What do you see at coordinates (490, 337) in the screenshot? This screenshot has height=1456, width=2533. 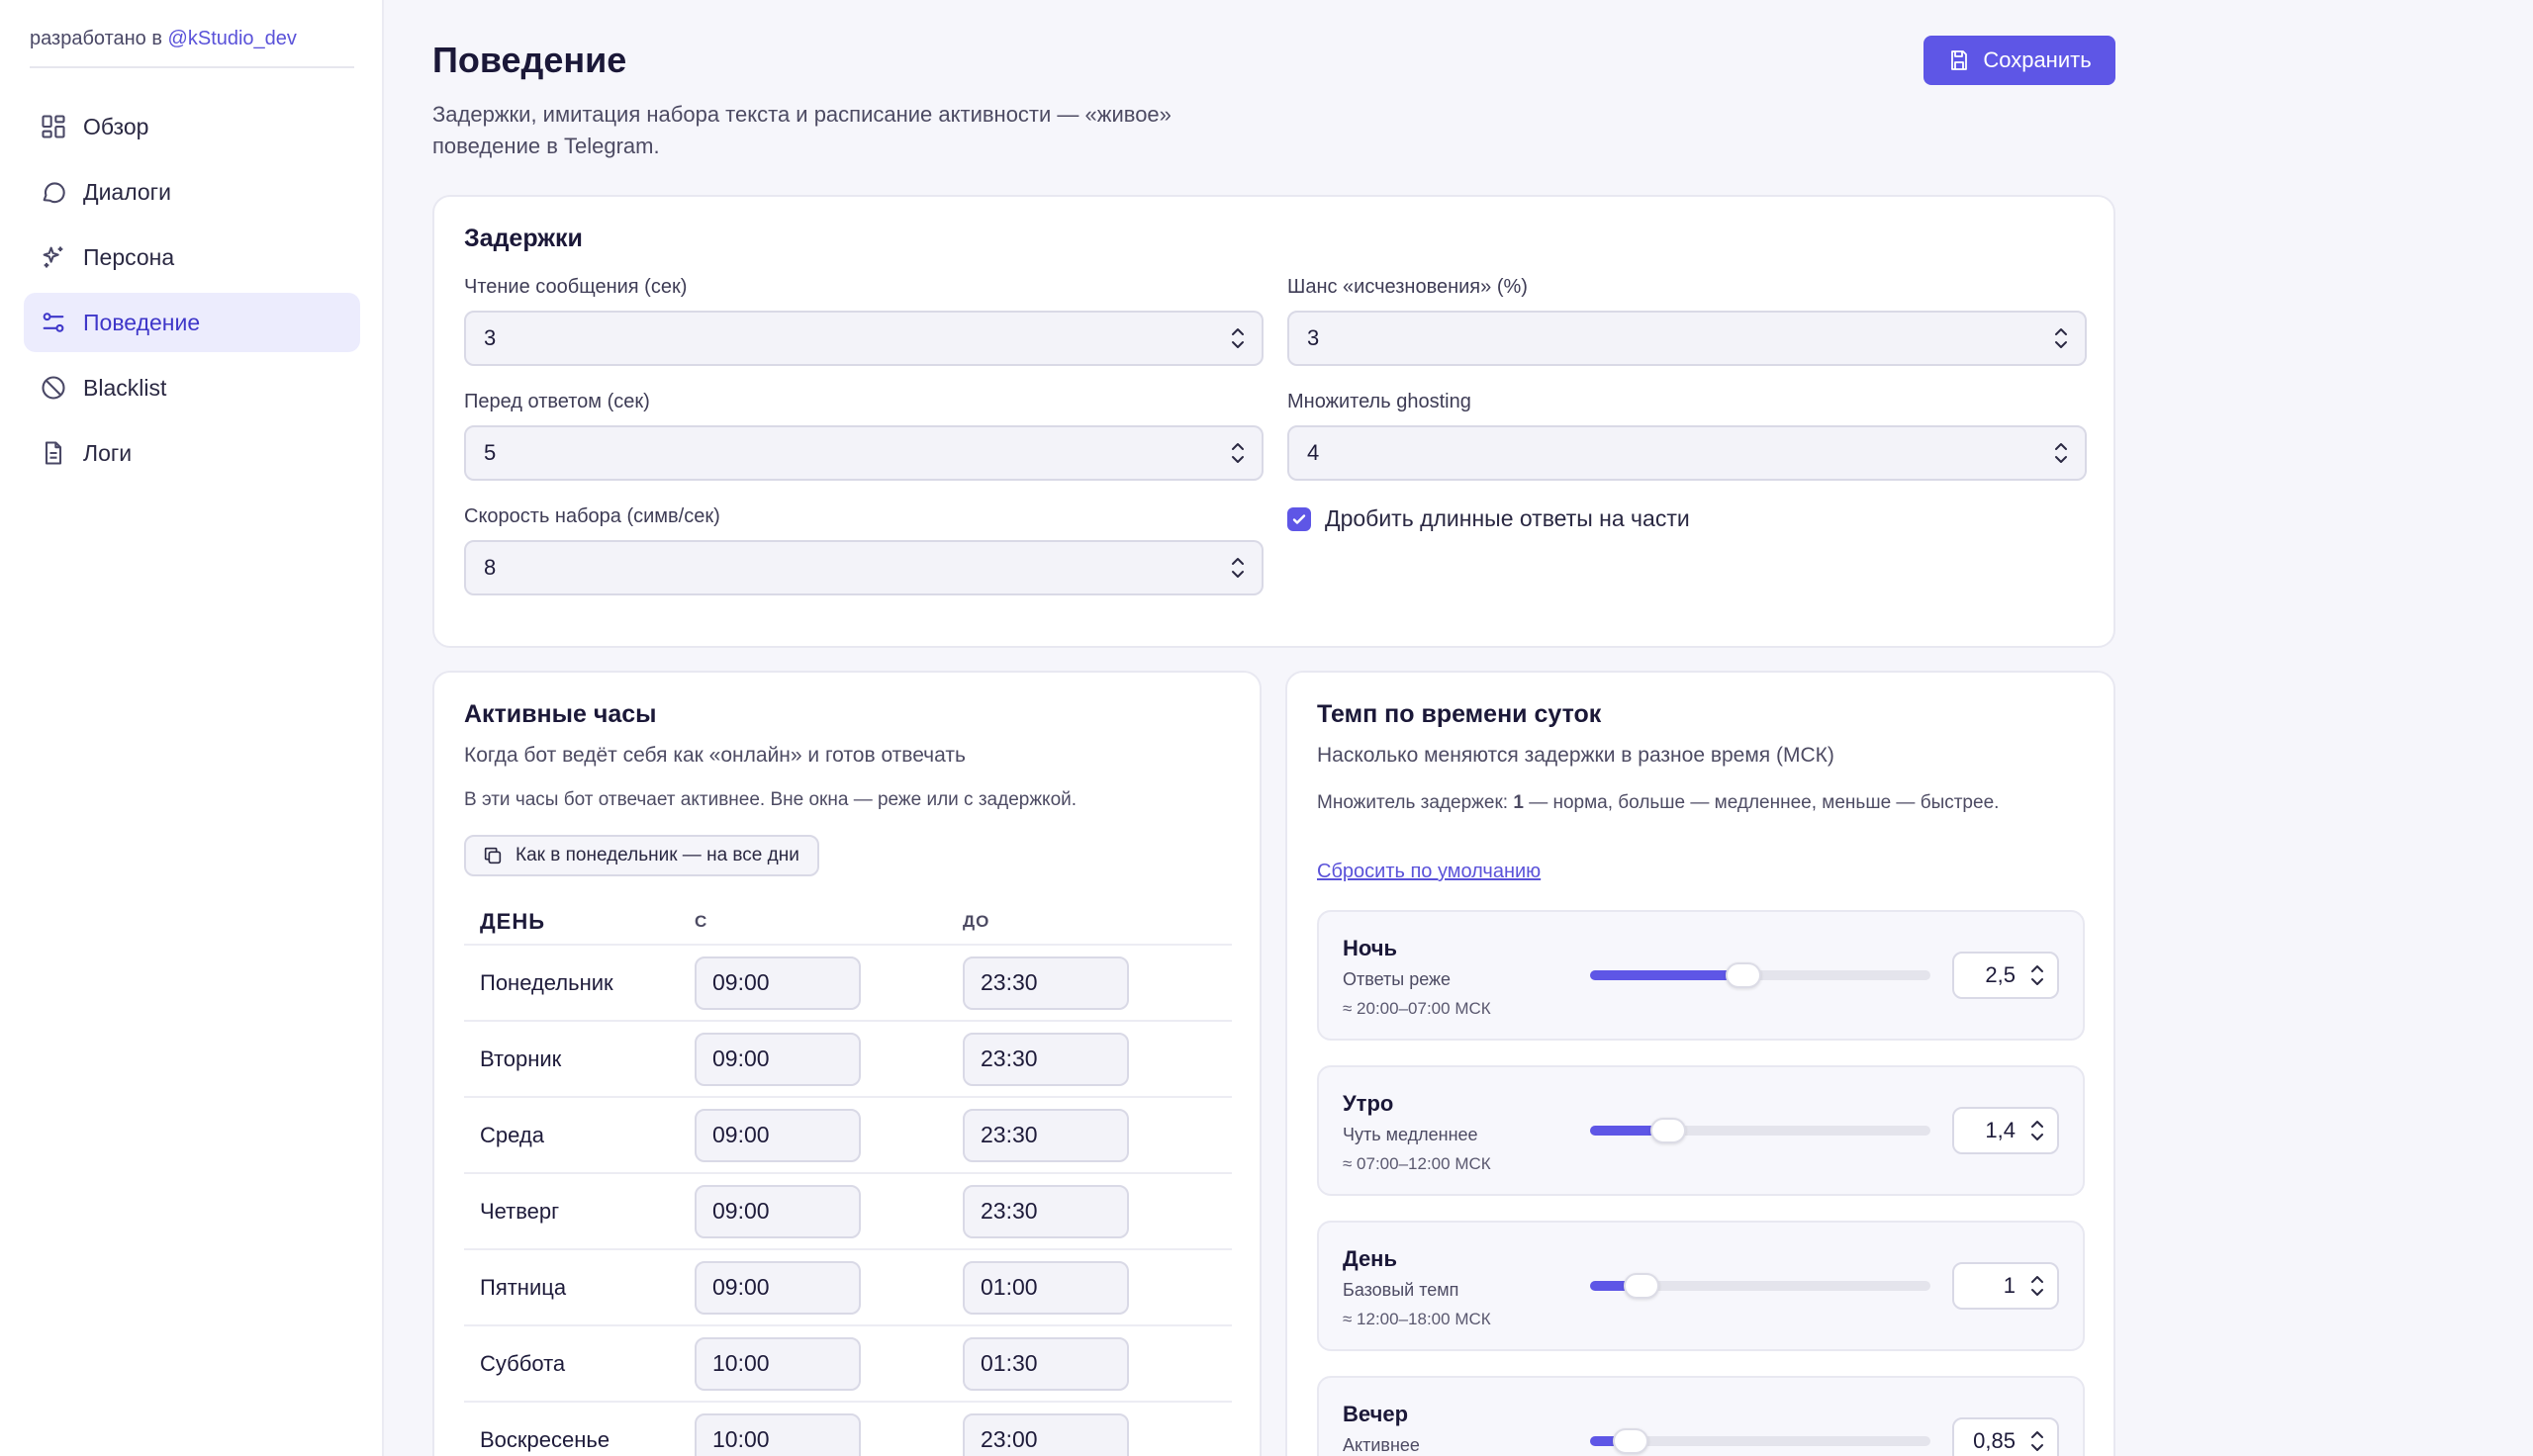 I see `read-delay-value: 3` at bounding box center [490, 337].